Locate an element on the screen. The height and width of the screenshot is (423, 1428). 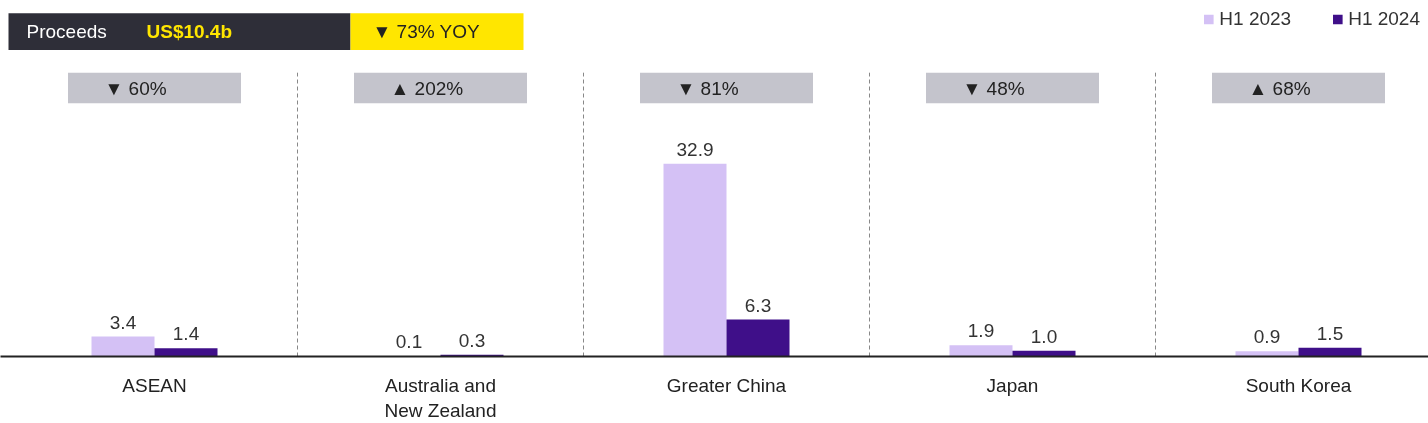
x-tick-label: South Korea is located at coordinates (1298, 385).